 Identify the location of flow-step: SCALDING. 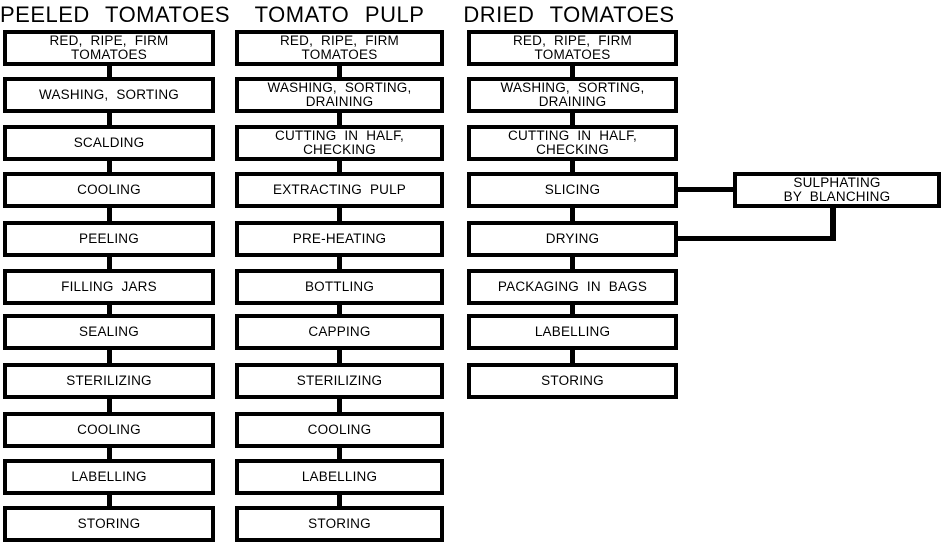
(109, 143).